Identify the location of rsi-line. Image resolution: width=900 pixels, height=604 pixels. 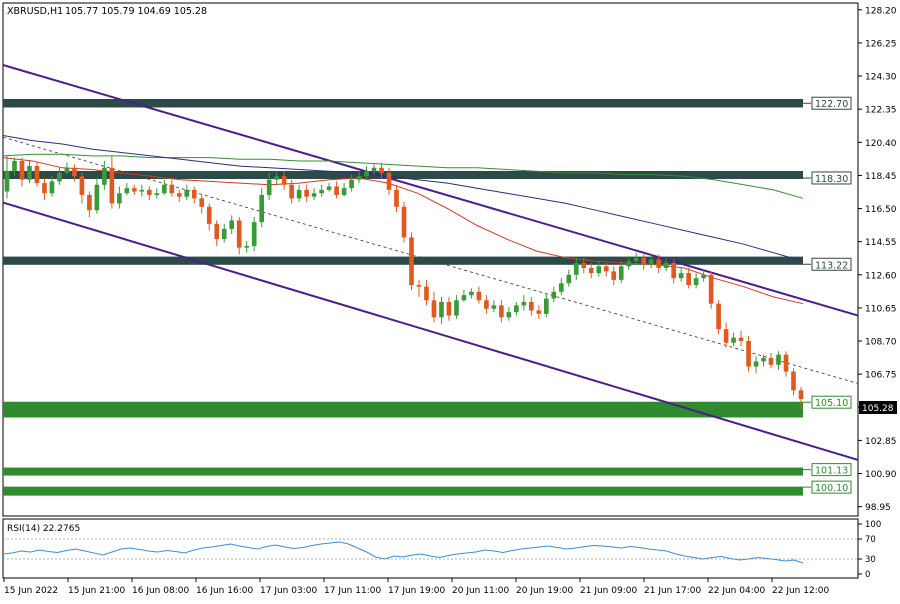
(403, 552).